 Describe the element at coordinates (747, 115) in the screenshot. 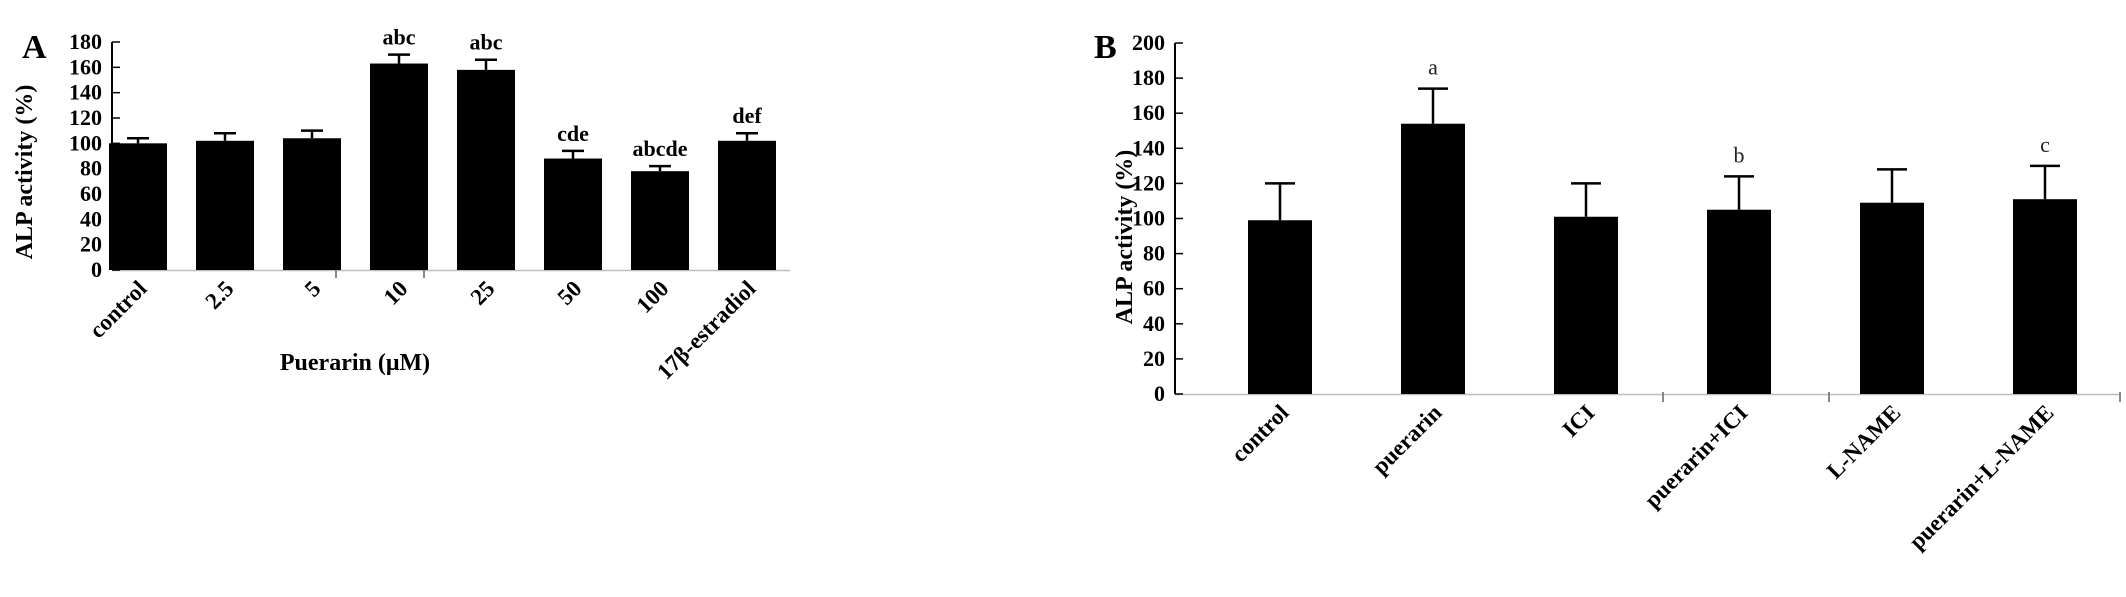

I see `significance-label: def` at that location.